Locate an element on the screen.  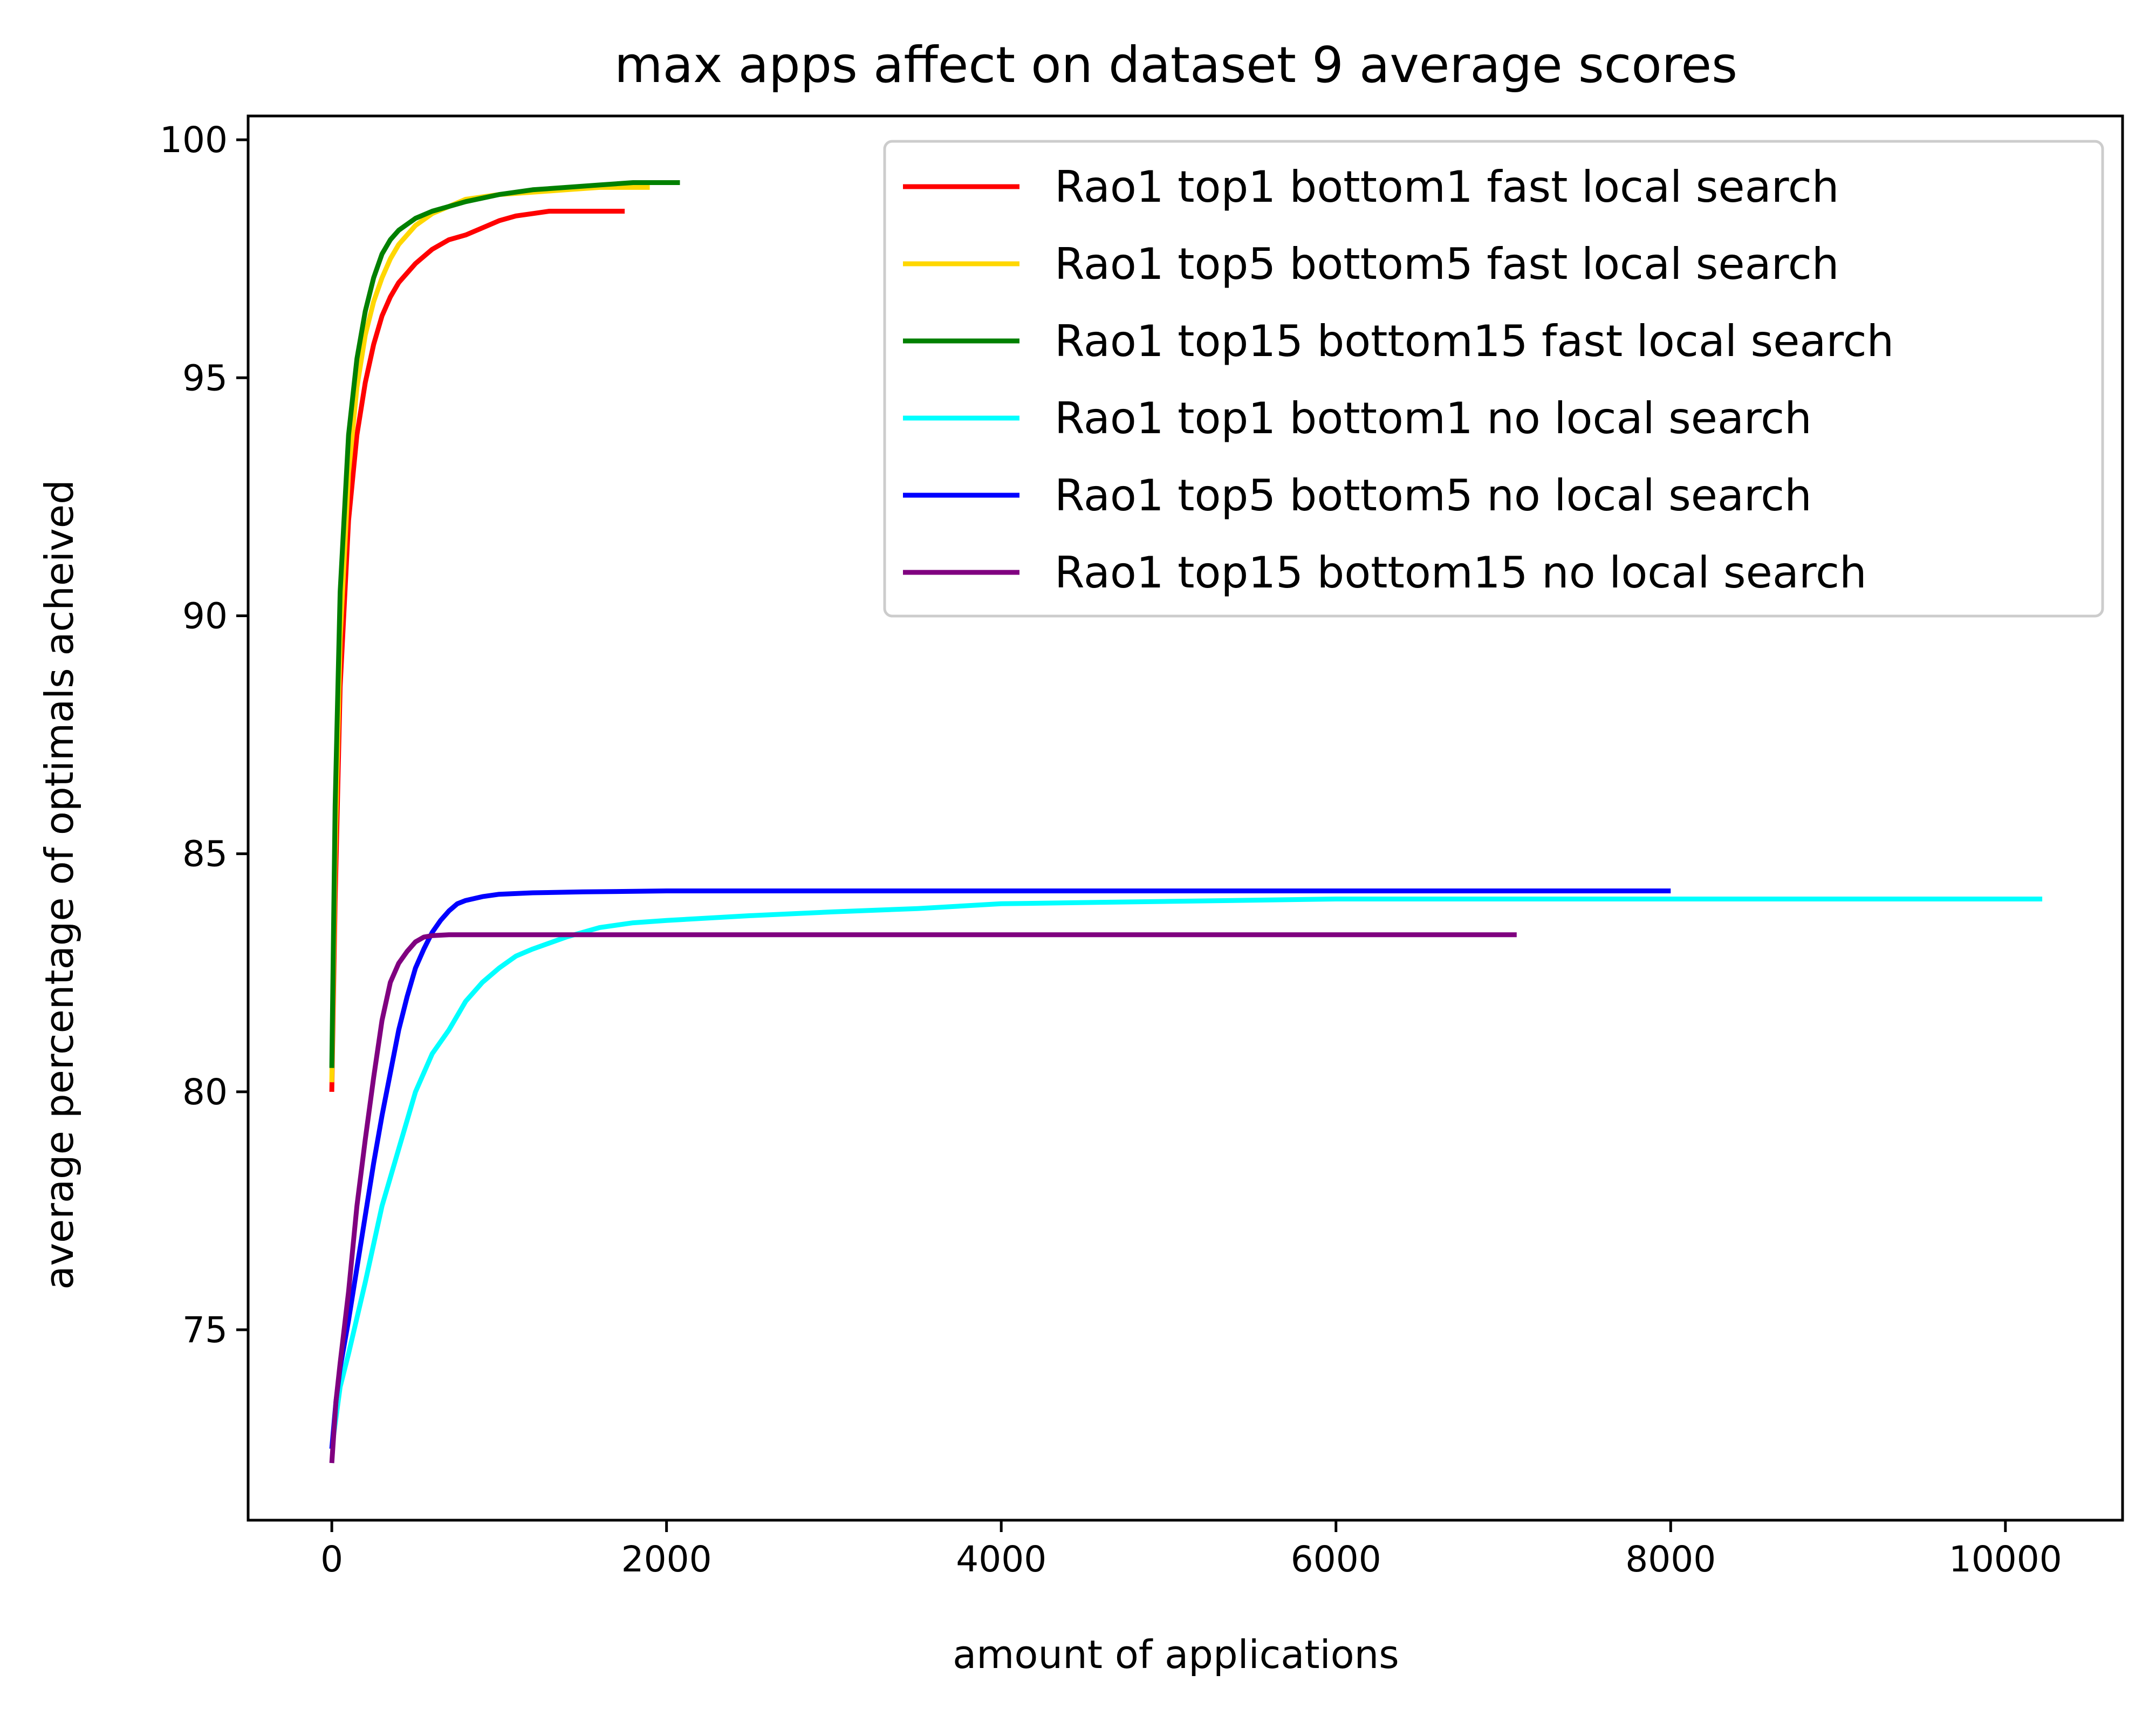
y-tick-label: 100 is located at coordinates (194, 140).